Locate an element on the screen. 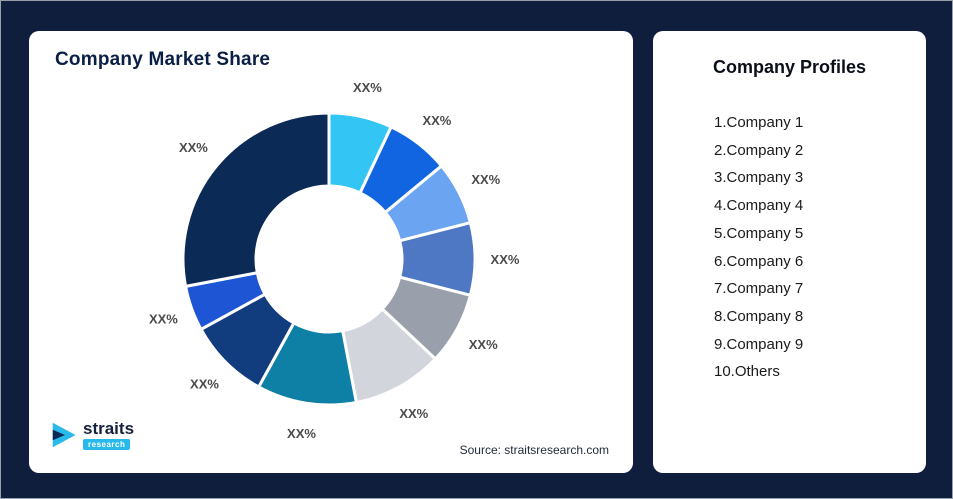 This screenshot has height=499, width=953. company-list-item: 4.Company 4 is located at coordinates (759, 206).